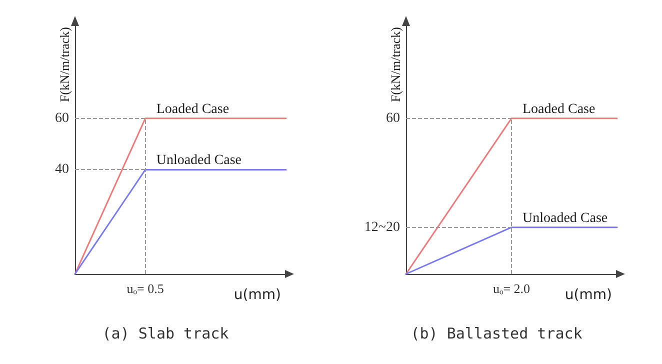 The width and height of the screenshot is (662, 364). Describe the element at coordinates (62, 170) in the screenshot. I see `text: 40` at that location.